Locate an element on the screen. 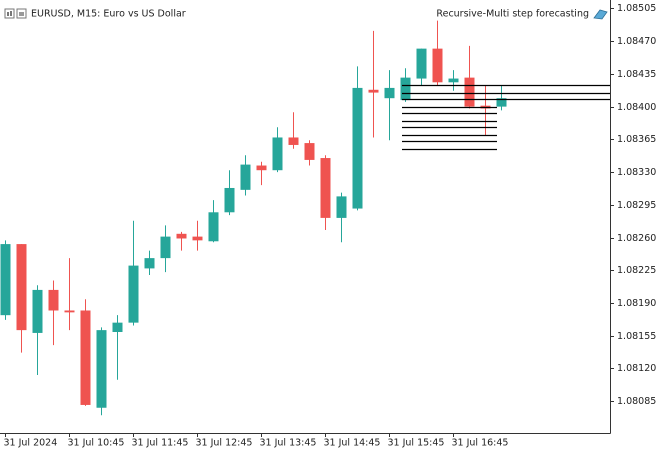 Image resolution: width=664 pixels, height=452 pixels. symbol-icon is located at coordinates (15, 13).